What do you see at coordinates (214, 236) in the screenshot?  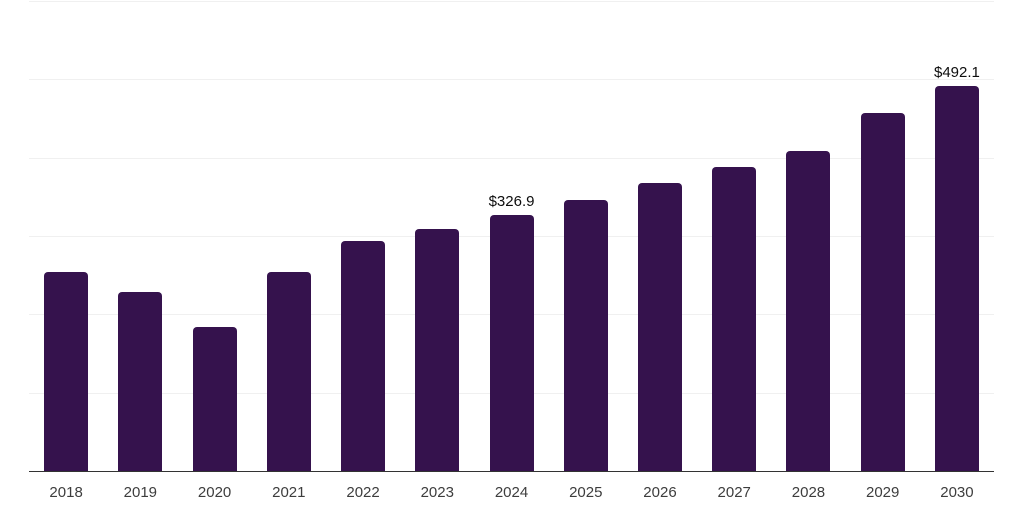 I see `bar-slot-2020` at bounding box center [214, 236].